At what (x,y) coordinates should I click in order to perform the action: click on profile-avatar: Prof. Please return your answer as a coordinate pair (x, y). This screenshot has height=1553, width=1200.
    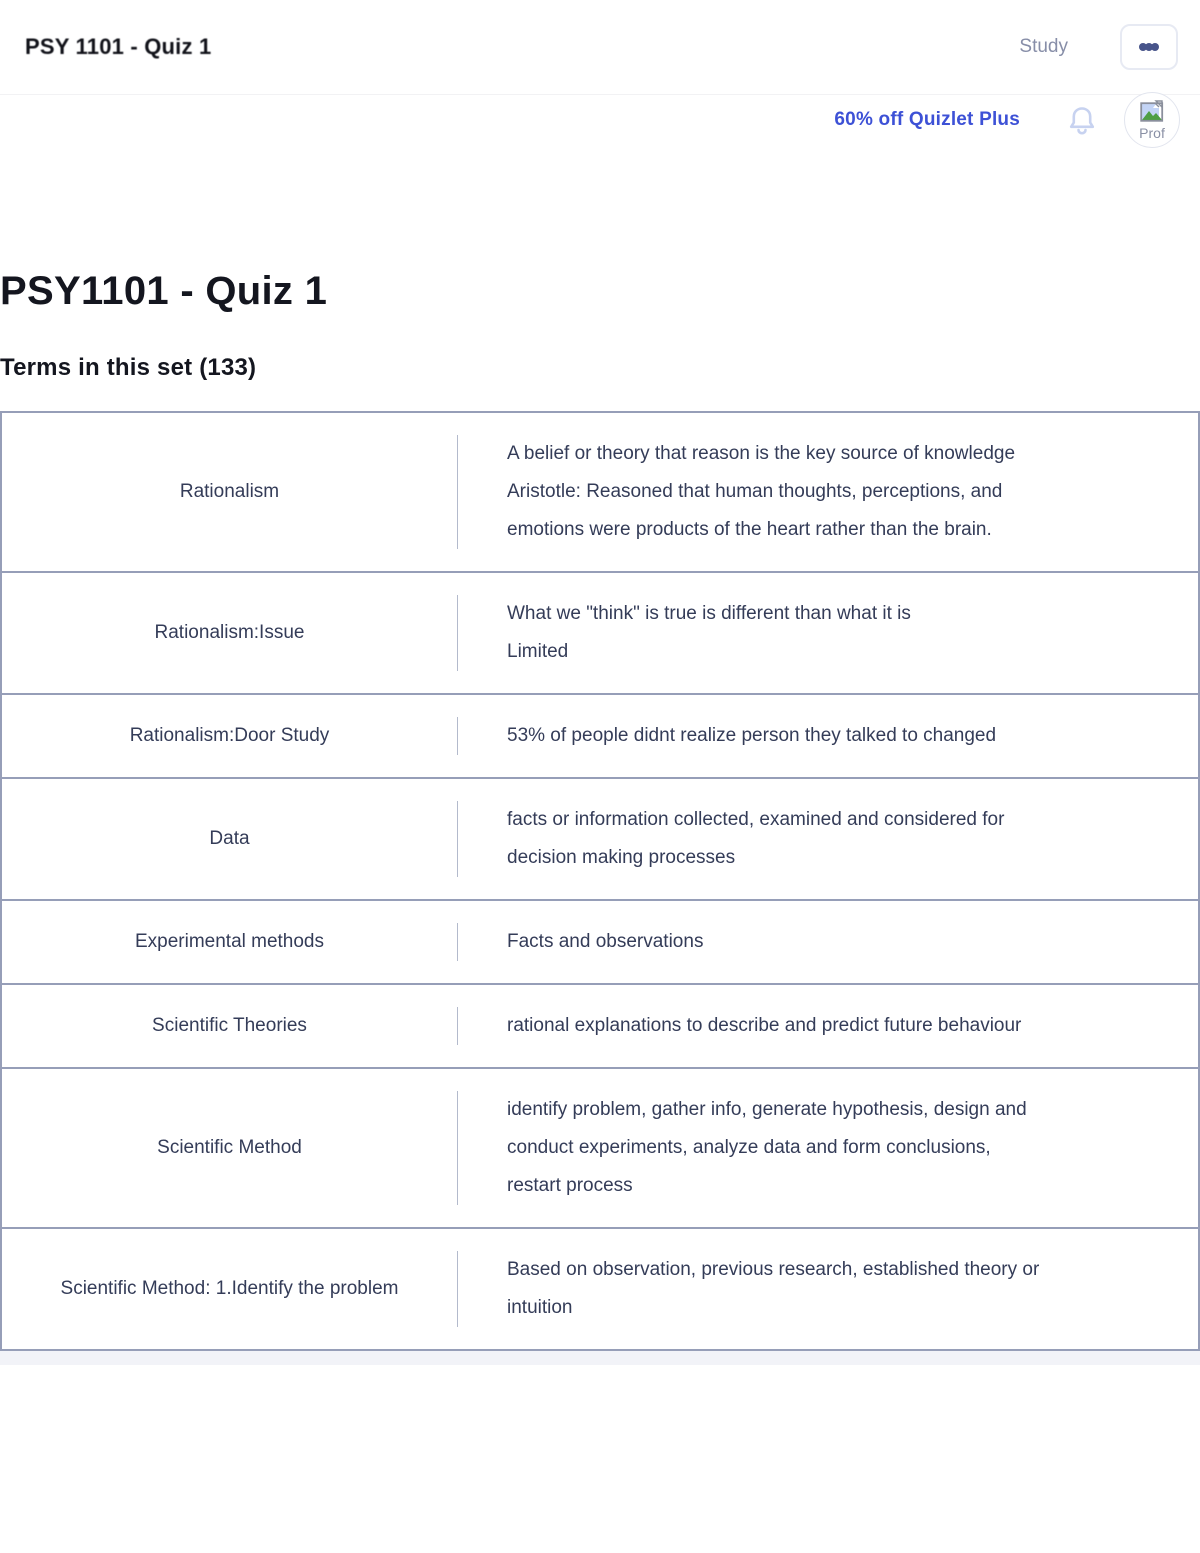
    Looking at the image, I should click on (1152, 120).